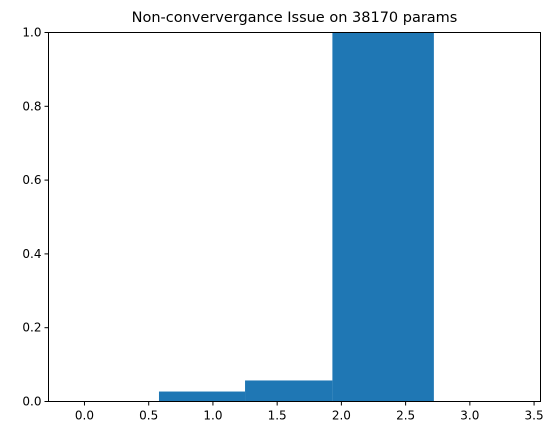 This screenshot has width=548, height=435. I want to click on y-tick-label-0: 0.0, so click(31, 402).